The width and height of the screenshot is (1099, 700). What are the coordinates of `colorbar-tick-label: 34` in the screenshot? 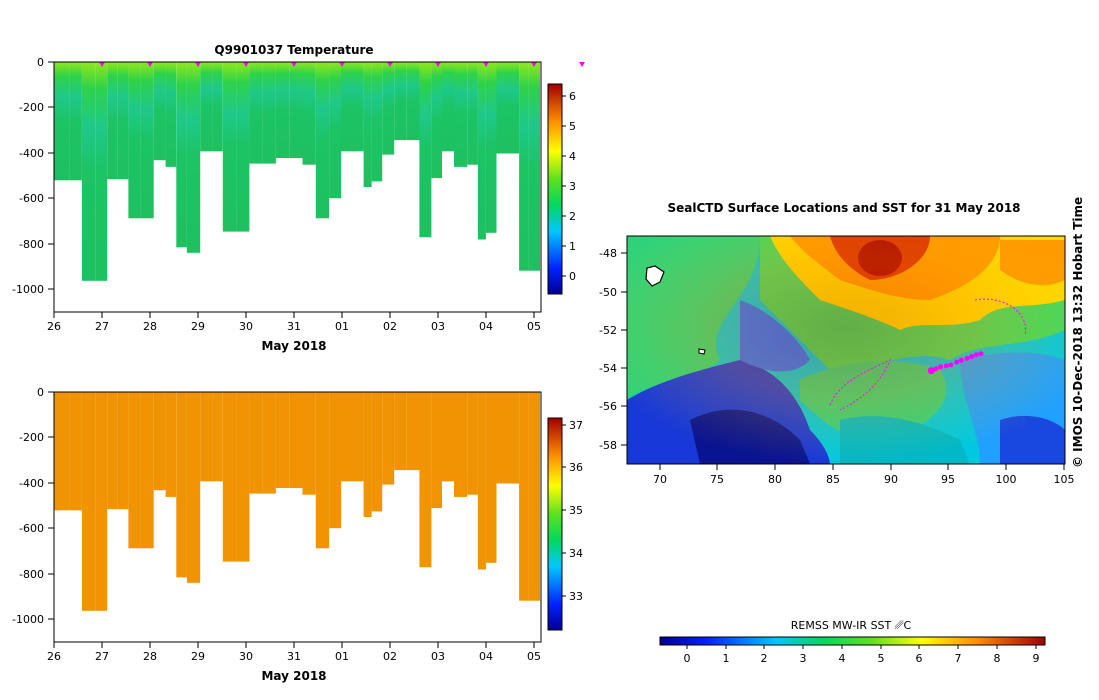 It's located at (576, 553).